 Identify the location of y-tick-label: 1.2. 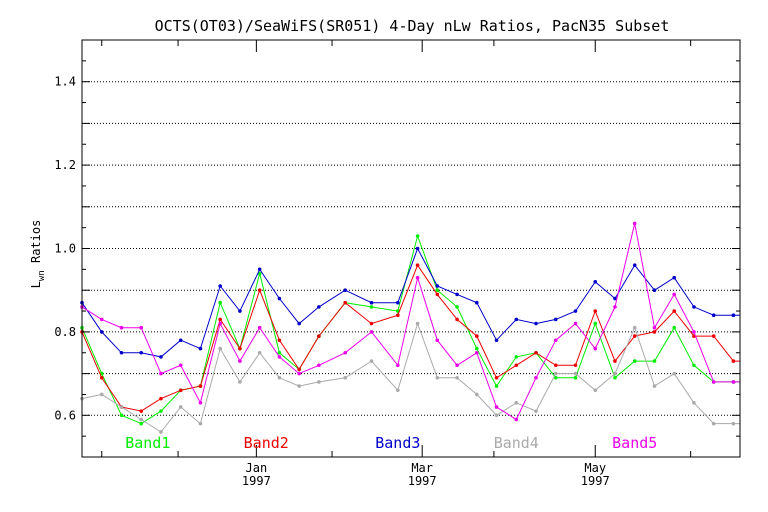
(65, 165).